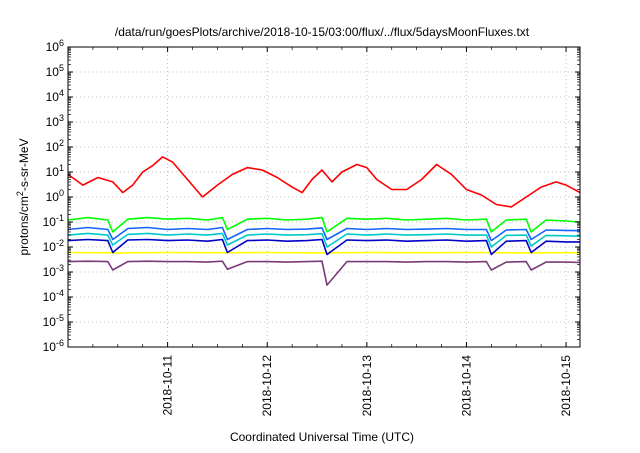 Image resolution: width=640 pixels, height=453 pixels. Describe the element at coordinates (267, 386) in the screenshot. I see `x-tick-label: 2018-10-12` at that location.